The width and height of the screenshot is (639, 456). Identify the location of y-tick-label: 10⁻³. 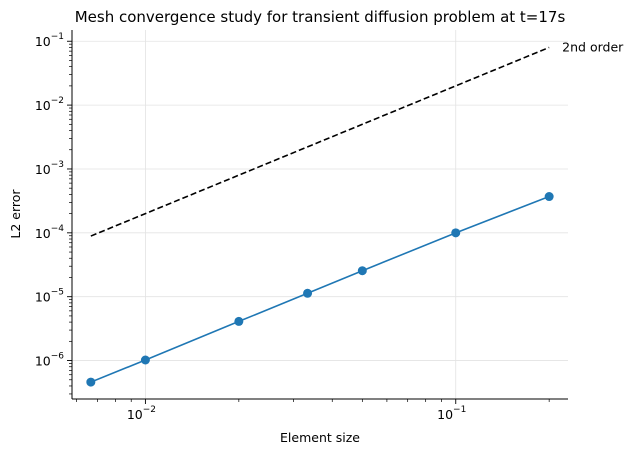
(49, 168).